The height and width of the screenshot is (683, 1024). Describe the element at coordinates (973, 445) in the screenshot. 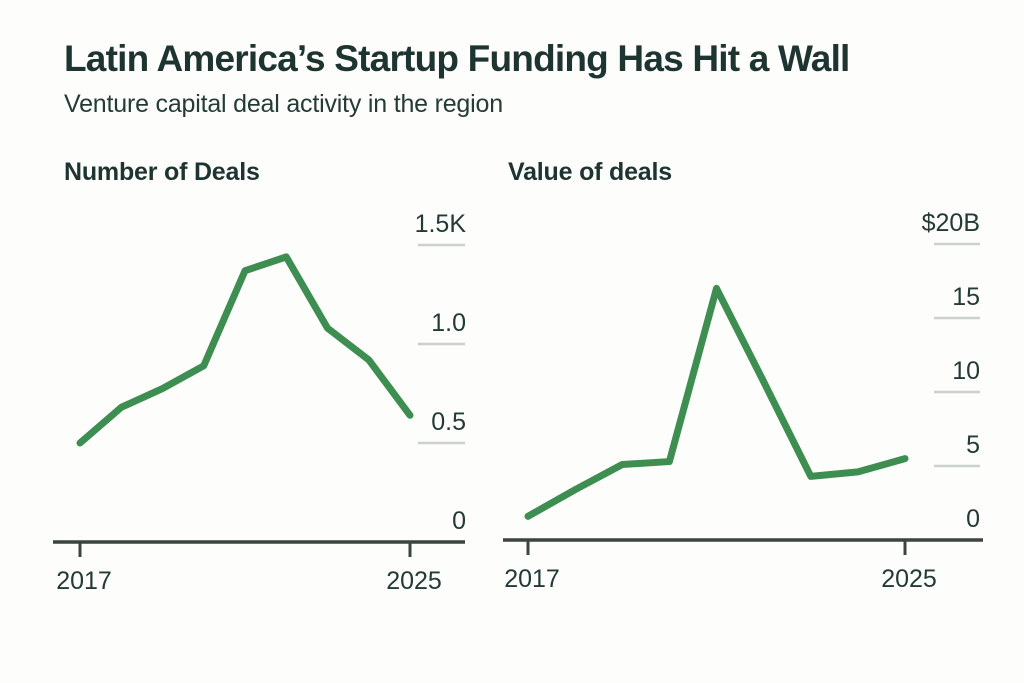

I see `y-axis-label: 5` at that location.